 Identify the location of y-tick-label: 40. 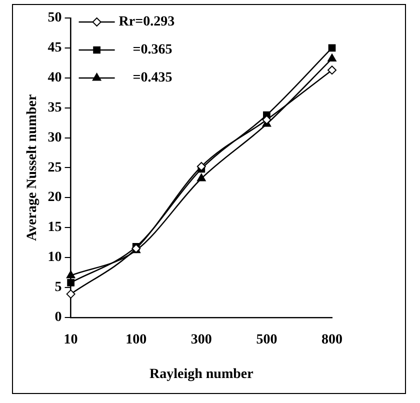
(55, 78).